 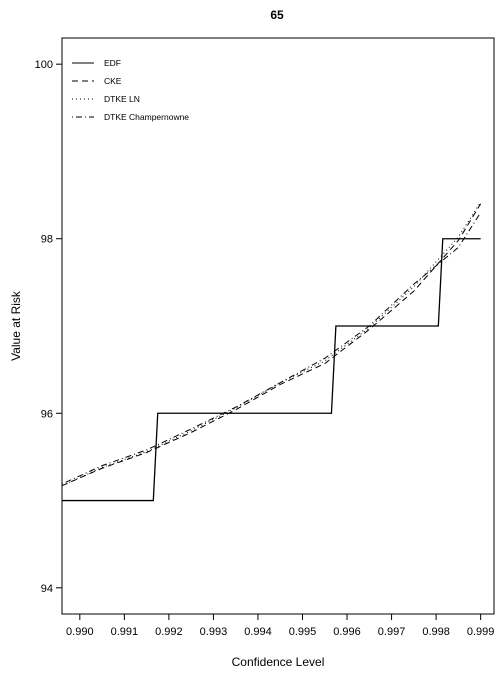 What do you see at coordinates (277, 15) in the screenshot?
I see `chart-title: 65` at bounding box center [277, 15].